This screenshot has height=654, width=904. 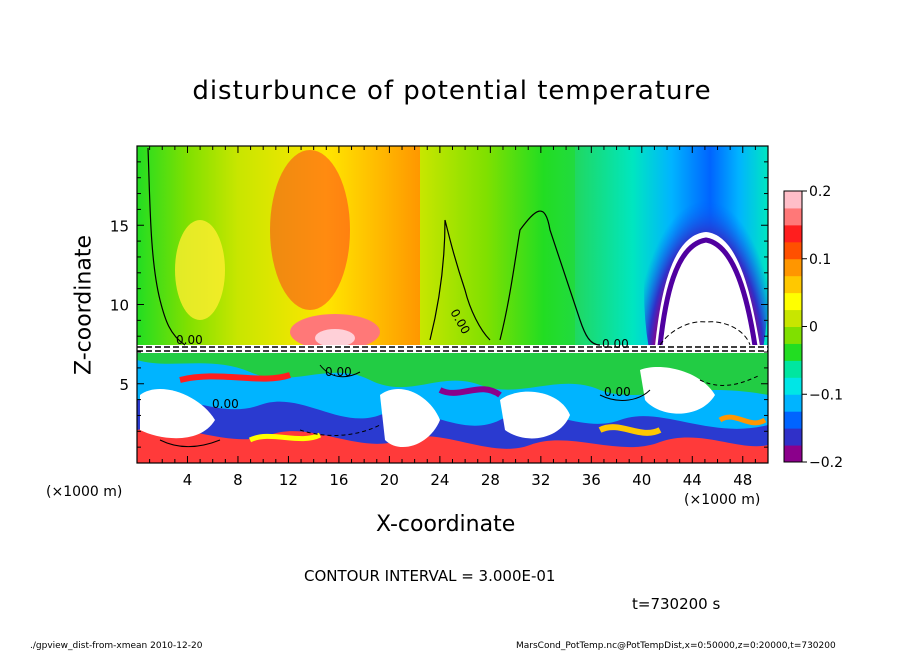 I want to click on x-tick-label: 20, so click(x=389, y=480).